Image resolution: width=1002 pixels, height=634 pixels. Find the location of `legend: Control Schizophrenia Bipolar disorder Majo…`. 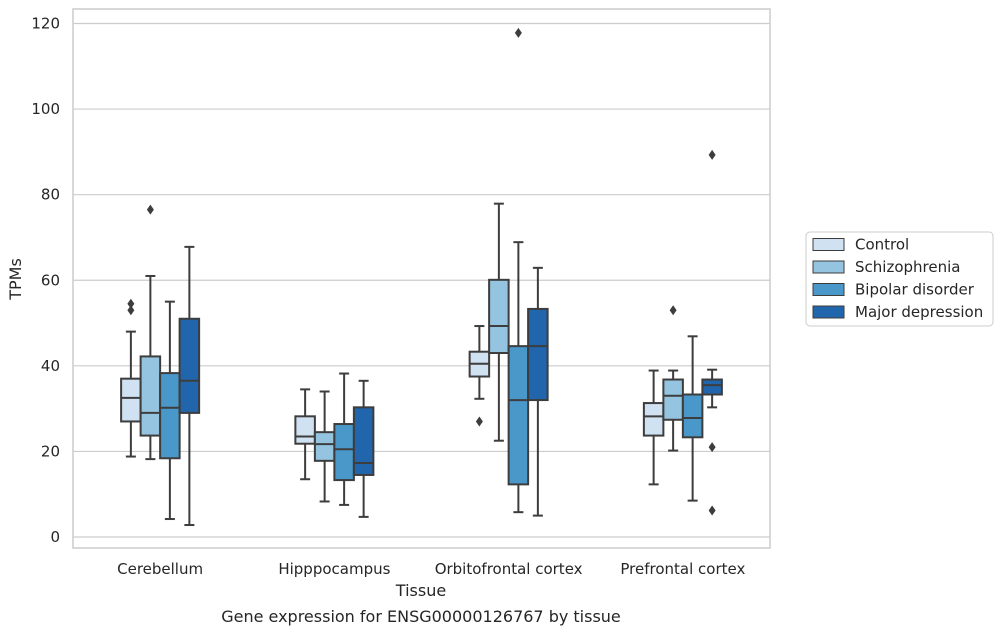

legend: Control Schizophrenia Bipolar disorder Majo… is located at coordinates (899, 279).